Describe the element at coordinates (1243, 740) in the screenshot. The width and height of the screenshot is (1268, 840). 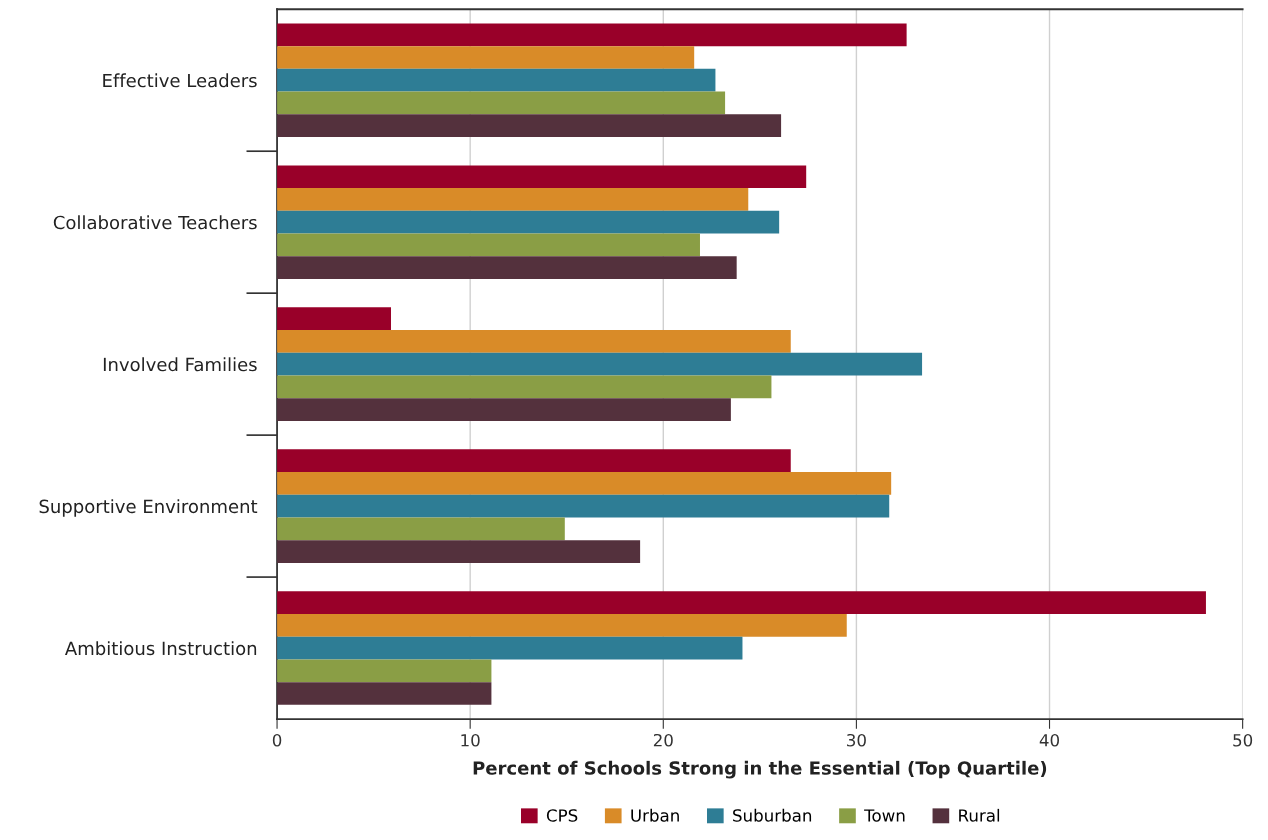
I see `x-tick-label: 50` at that location.